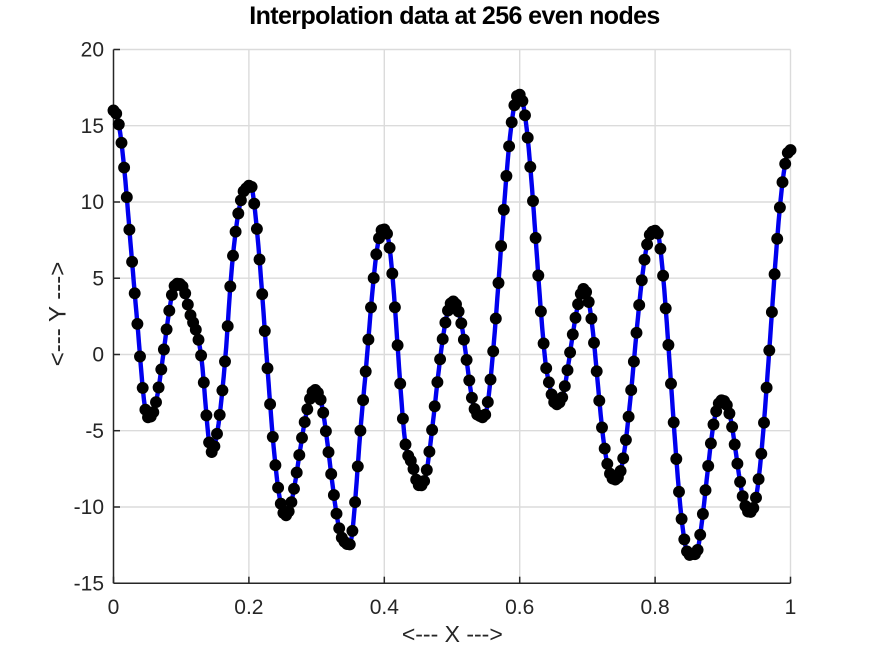 The image size is (873, 655). Describe the element at coordinates (654, 607) in the screenshot. I see `svg-text: 0.8` at that location.